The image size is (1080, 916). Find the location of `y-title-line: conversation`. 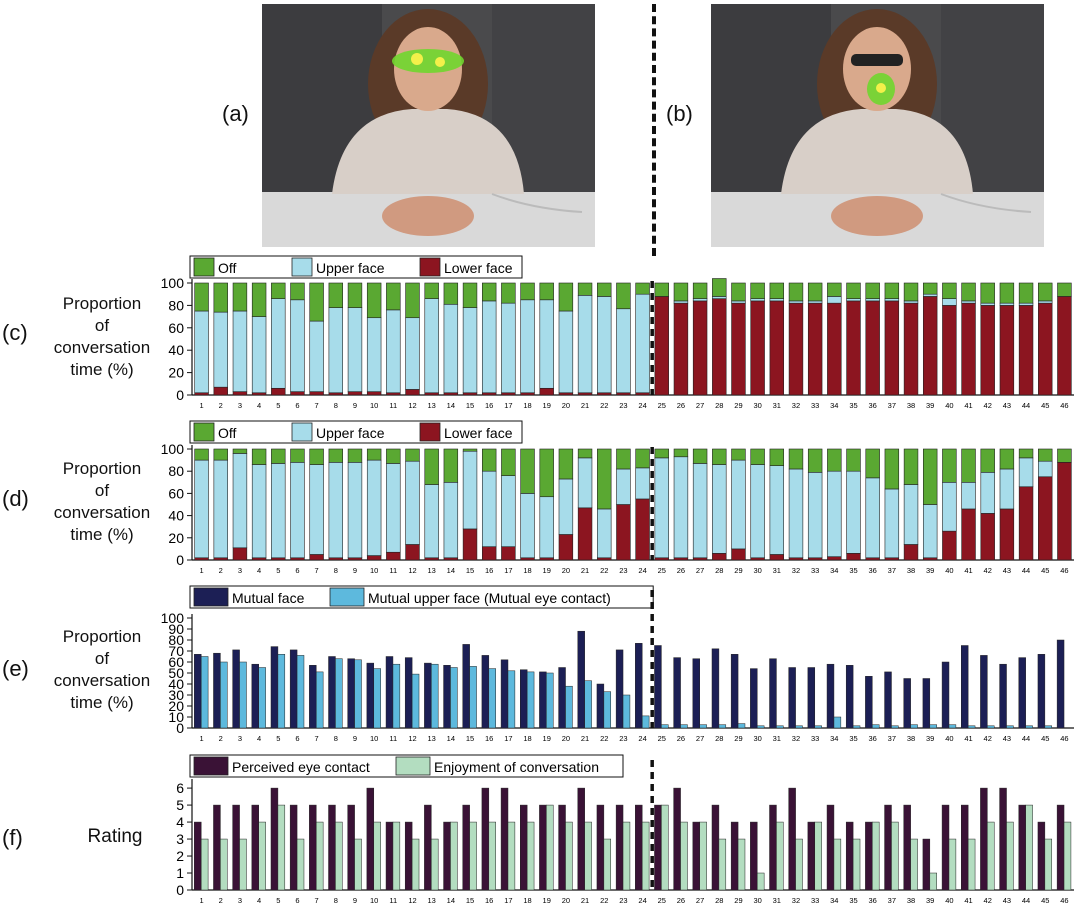

y-title-line: conversation is located at coordinates (102, 347).